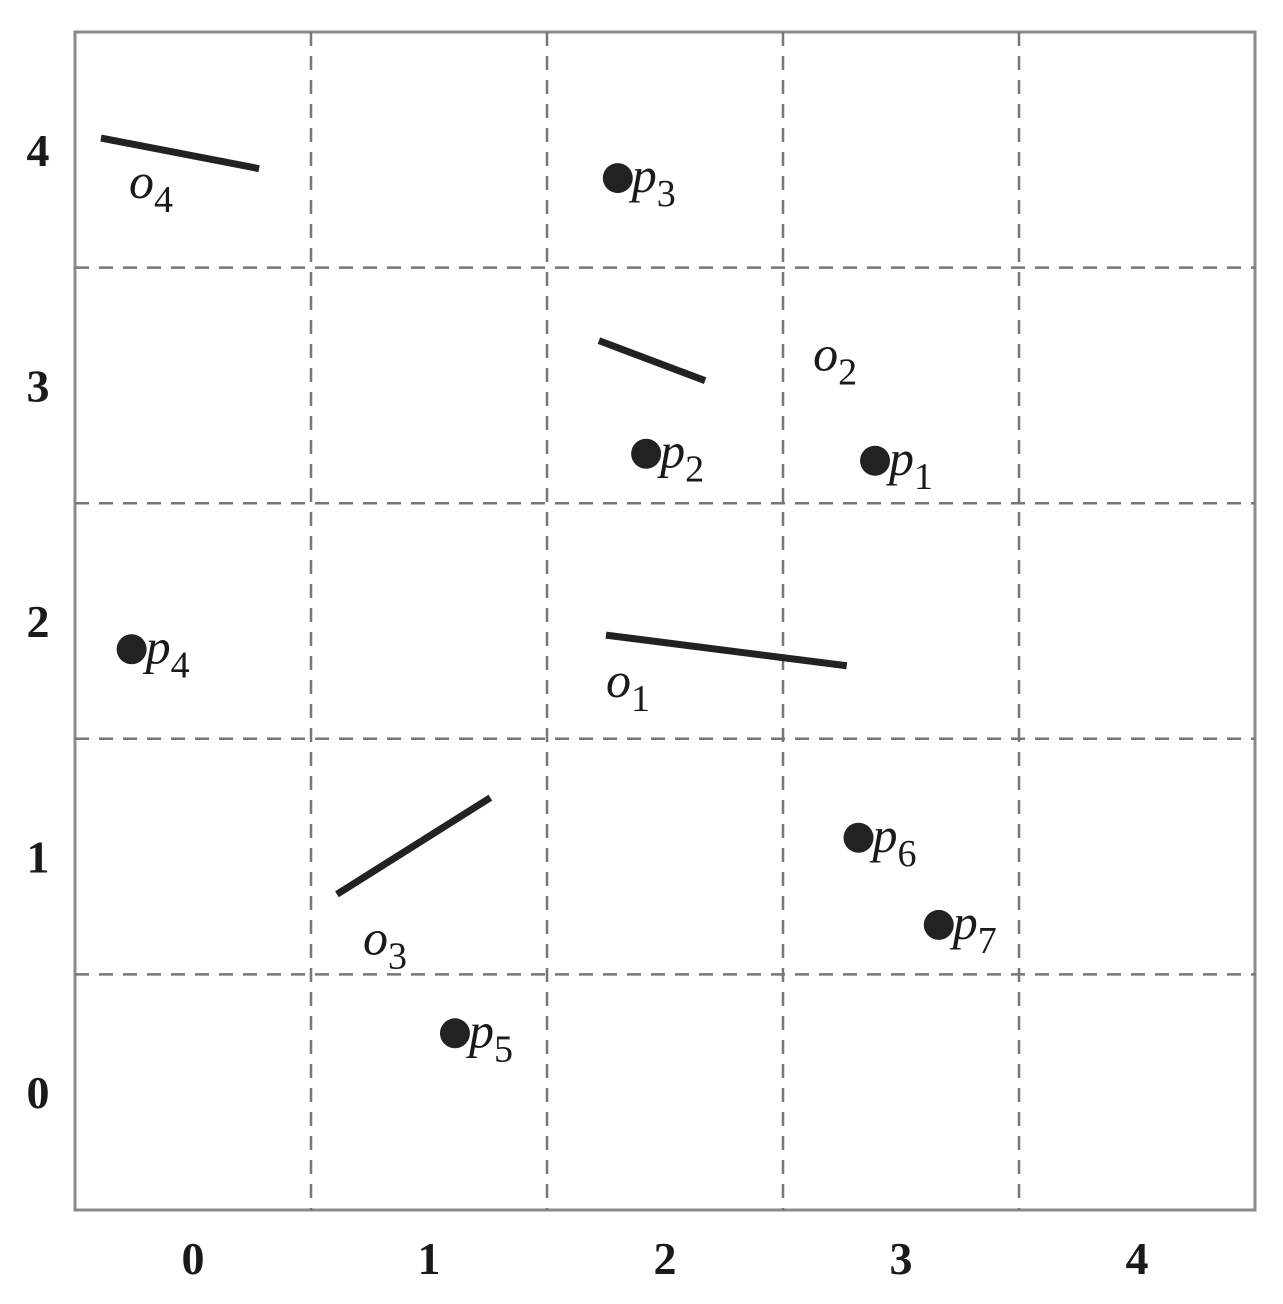  I want to click on y-tick-label: 1, so click(38, 857).